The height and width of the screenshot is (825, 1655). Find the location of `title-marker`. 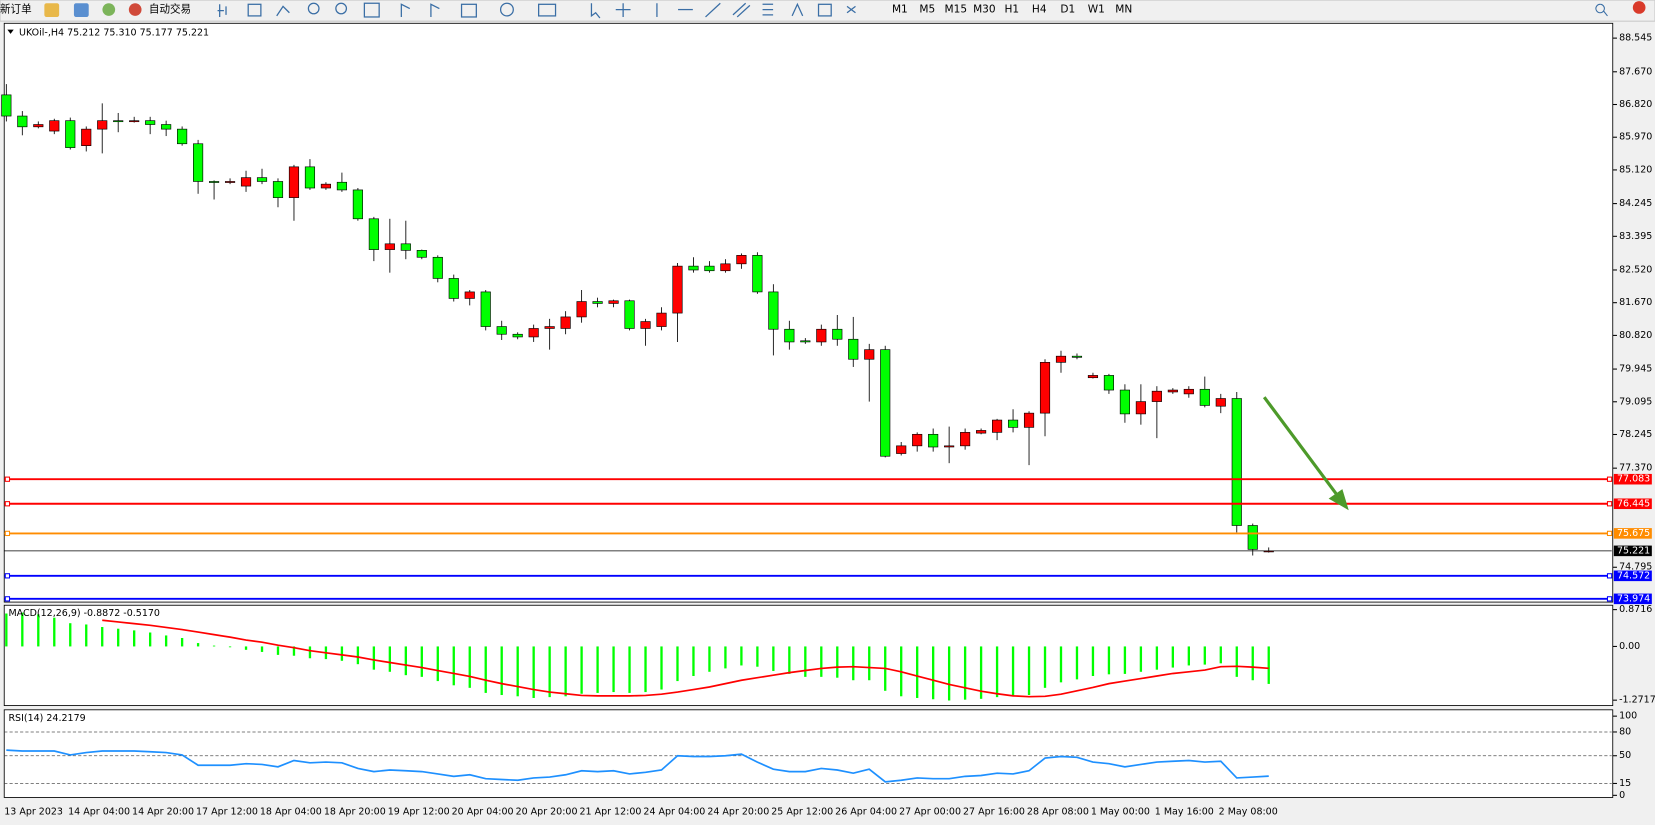

title-marker is located at coordinates (10, 31).